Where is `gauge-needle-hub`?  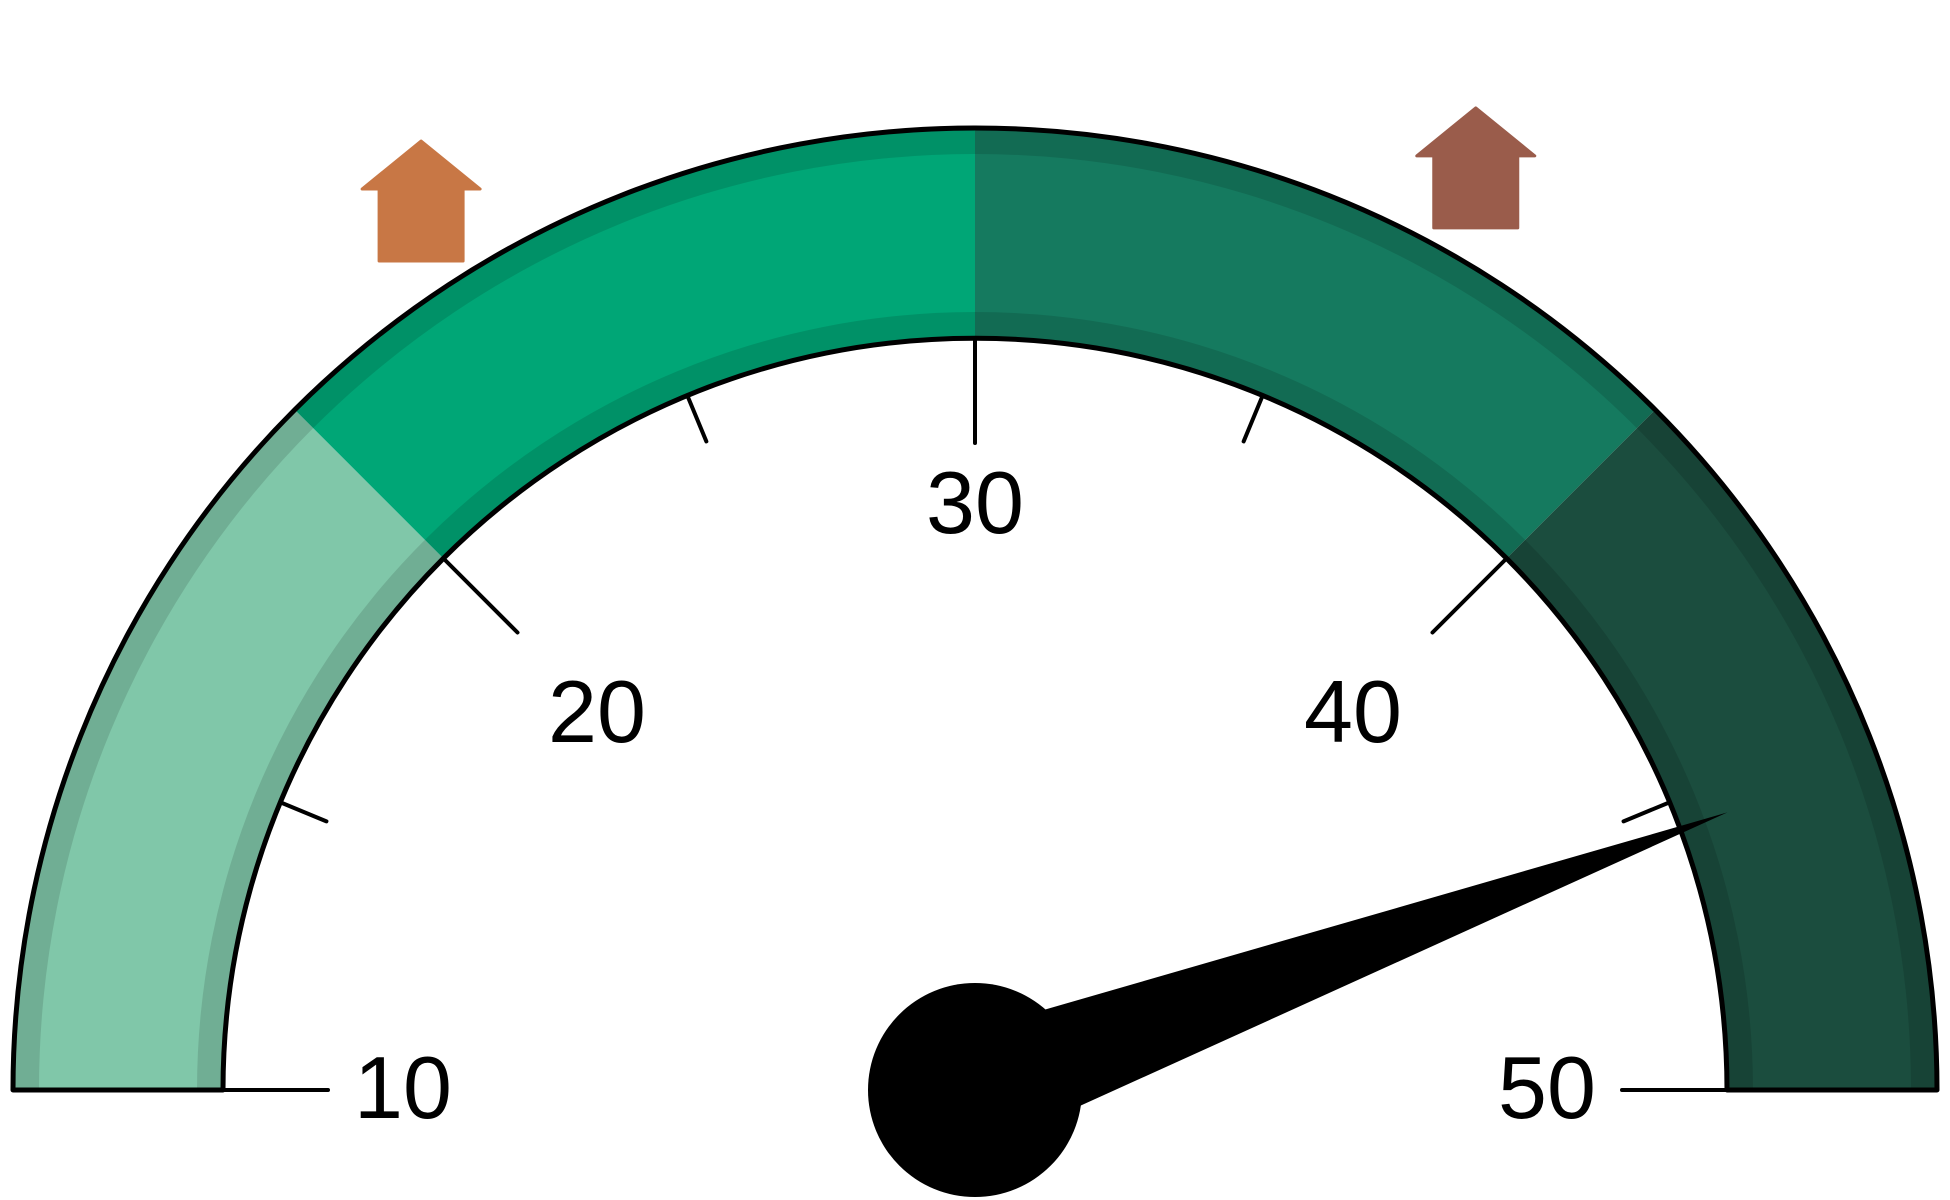 gauge-needle-hub is located at coordinates (975, 1090).